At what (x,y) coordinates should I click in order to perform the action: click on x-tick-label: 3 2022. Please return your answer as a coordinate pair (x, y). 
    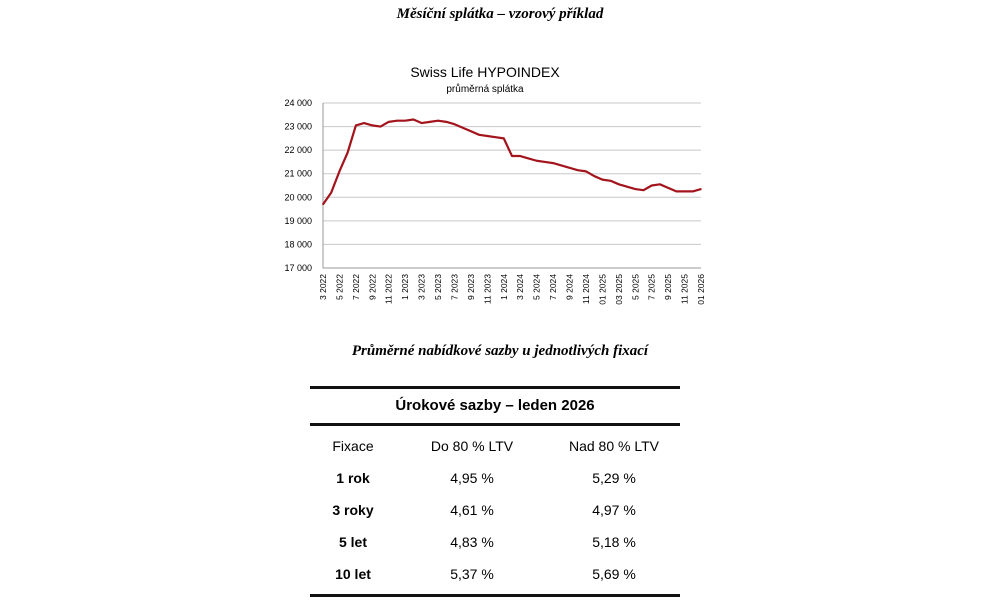
    Looking at the image, I should click on (323, 287).